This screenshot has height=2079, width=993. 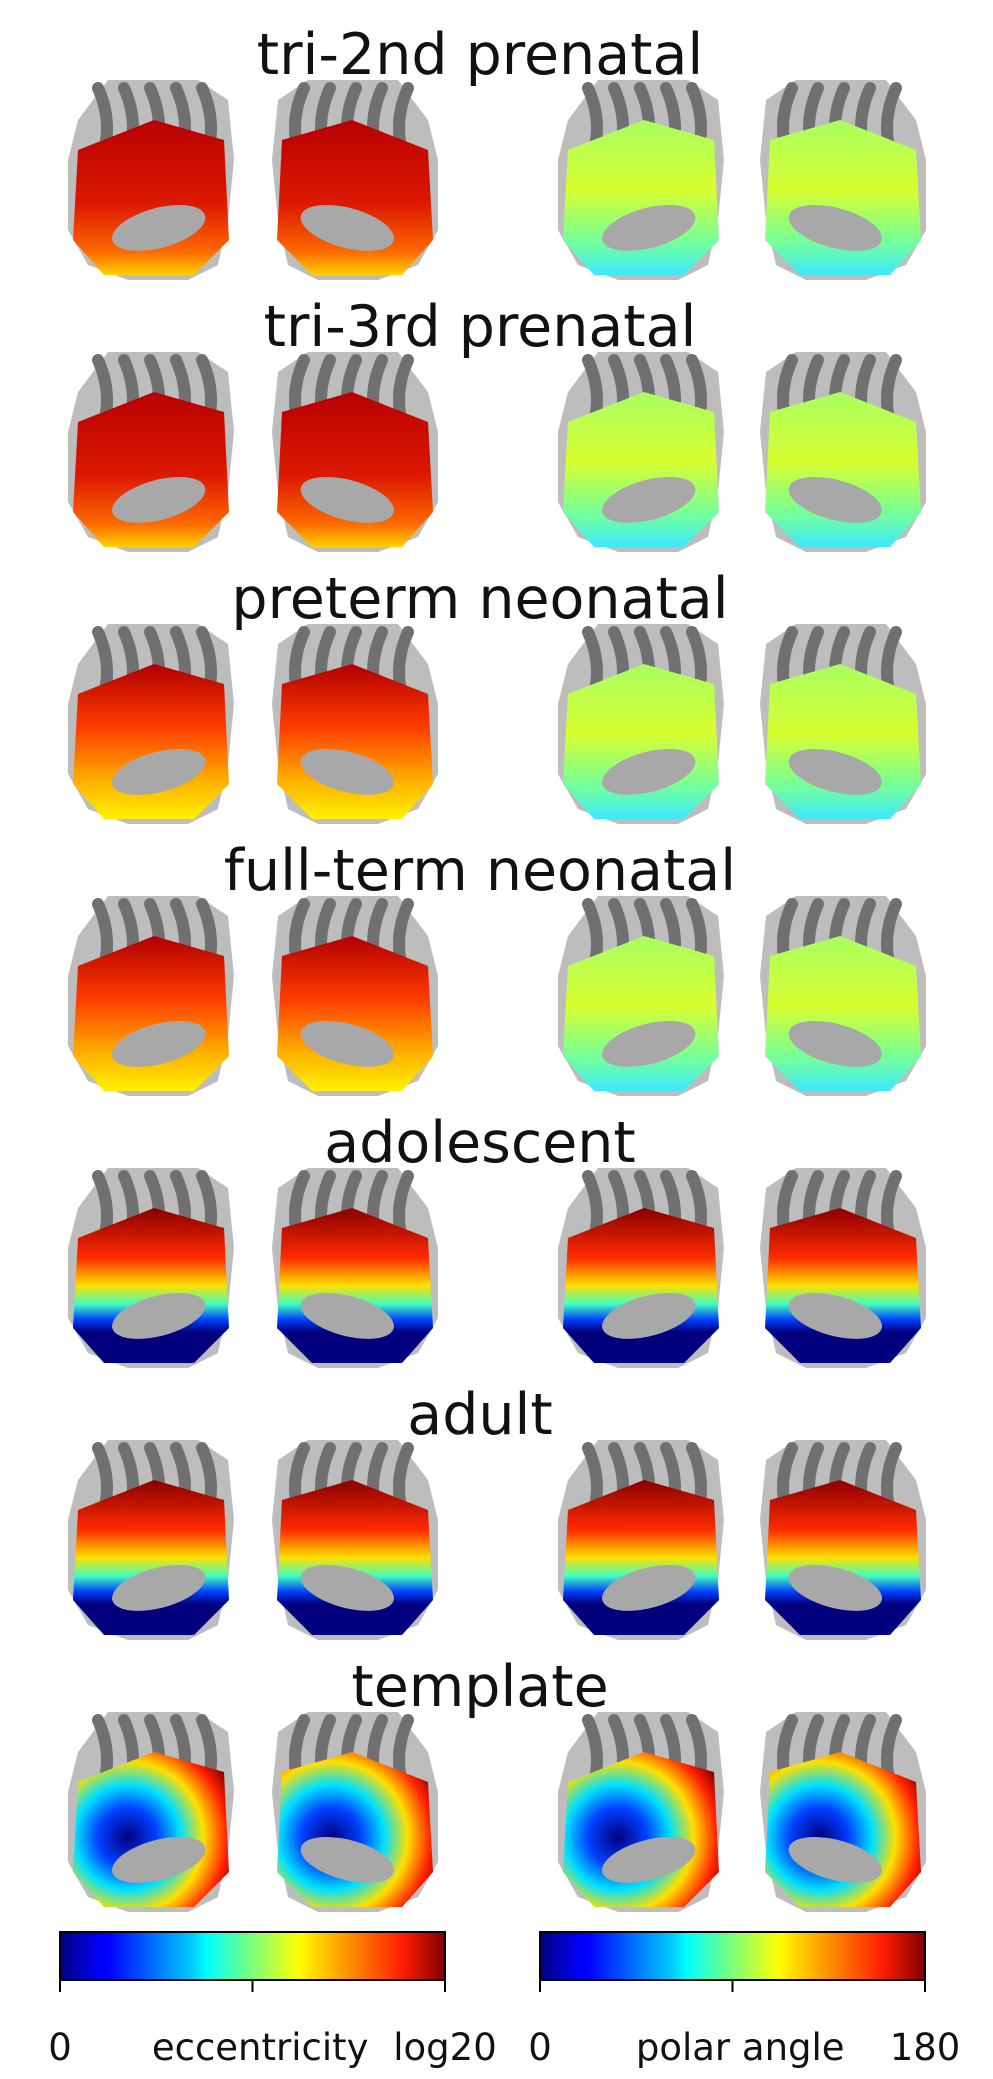 I want to click on row-title: tri-2nd prenatal, so click(x=480, y=55).